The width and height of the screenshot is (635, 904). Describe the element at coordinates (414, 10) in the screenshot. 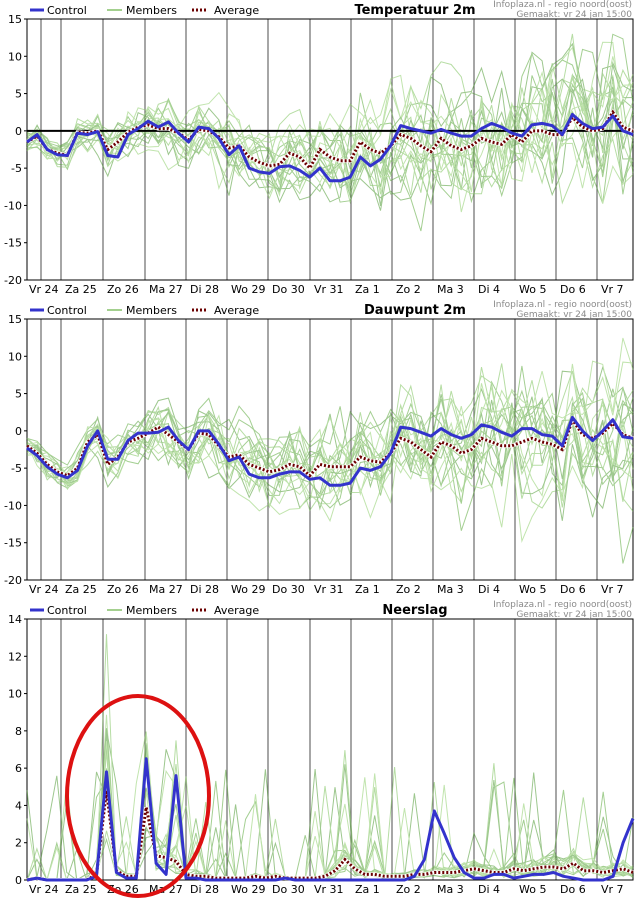

I see `chart-title: Temperatuur 2m` at that location.